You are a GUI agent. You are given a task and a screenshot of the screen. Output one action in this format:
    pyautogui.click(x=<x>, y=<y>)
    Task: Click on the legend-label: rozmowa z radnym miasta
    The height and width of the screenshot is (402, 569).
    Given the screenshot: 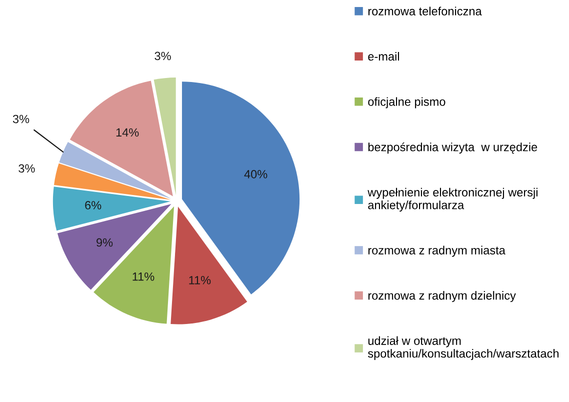 What is the action you would take?
    pyautogui.click(x=437, y=251)
    